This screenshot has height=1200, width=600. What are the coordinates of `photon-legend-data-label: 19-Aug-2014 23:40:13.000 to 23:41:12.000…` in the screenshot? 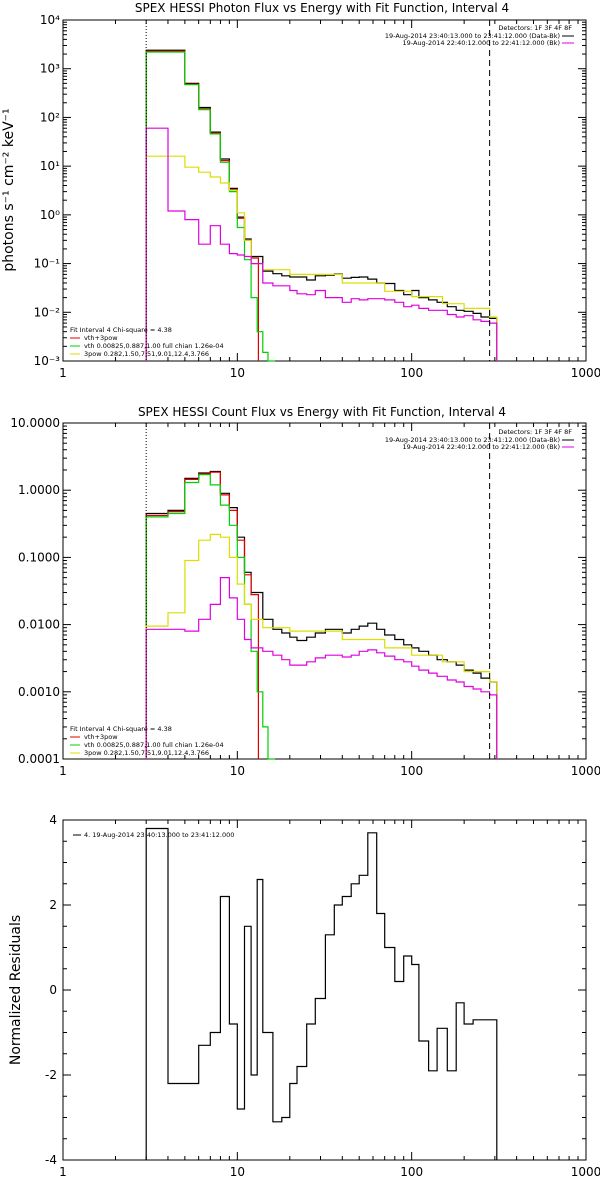 It's located at (472, 36).